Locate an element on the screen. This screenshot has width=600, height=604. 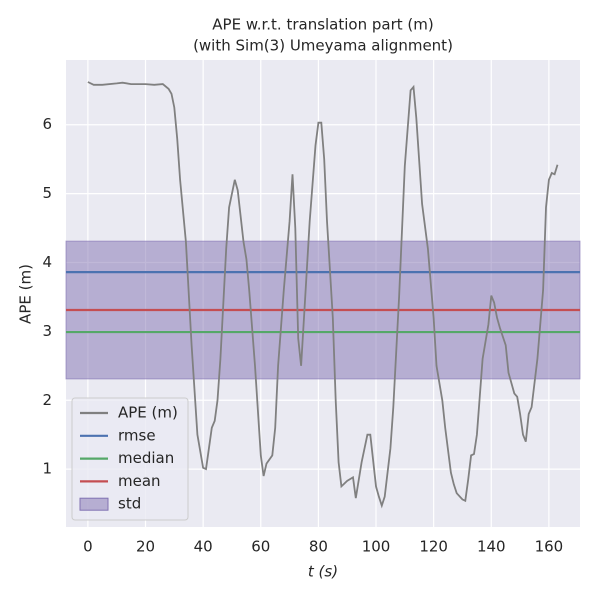
y-tick-label: 6 is located at coordinates (47, 124).